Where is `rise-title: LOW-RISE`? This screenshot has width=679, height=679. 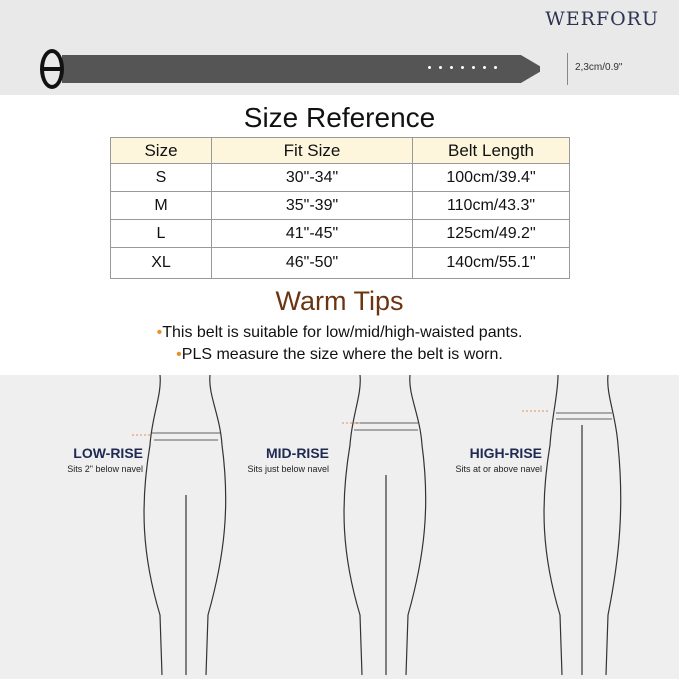 rise-title: LOW-RISE is located at coordinates (108, 453).